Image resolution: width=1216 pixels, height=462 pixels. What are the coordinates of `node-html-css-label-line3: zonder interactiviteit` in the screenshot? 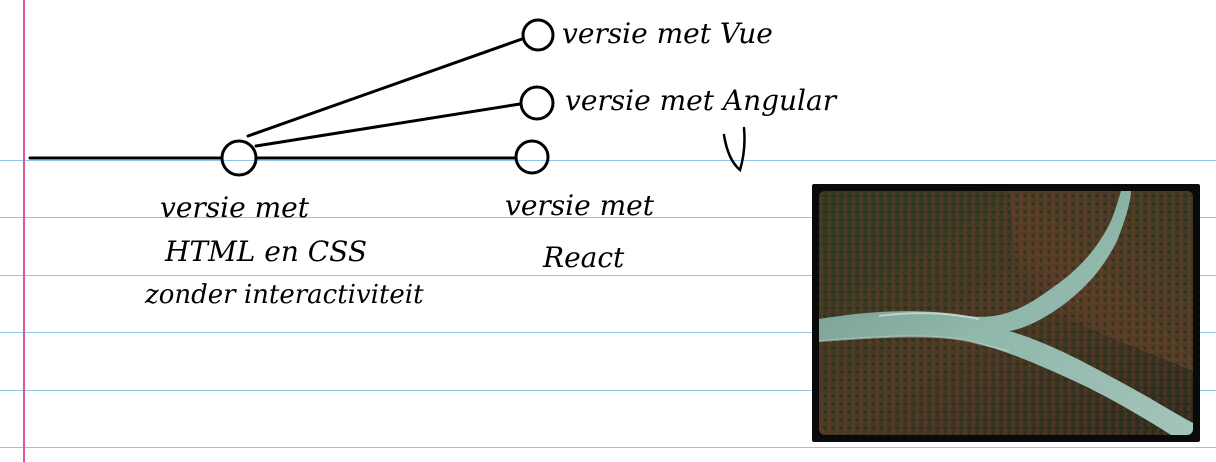 It's located at (284, 295).